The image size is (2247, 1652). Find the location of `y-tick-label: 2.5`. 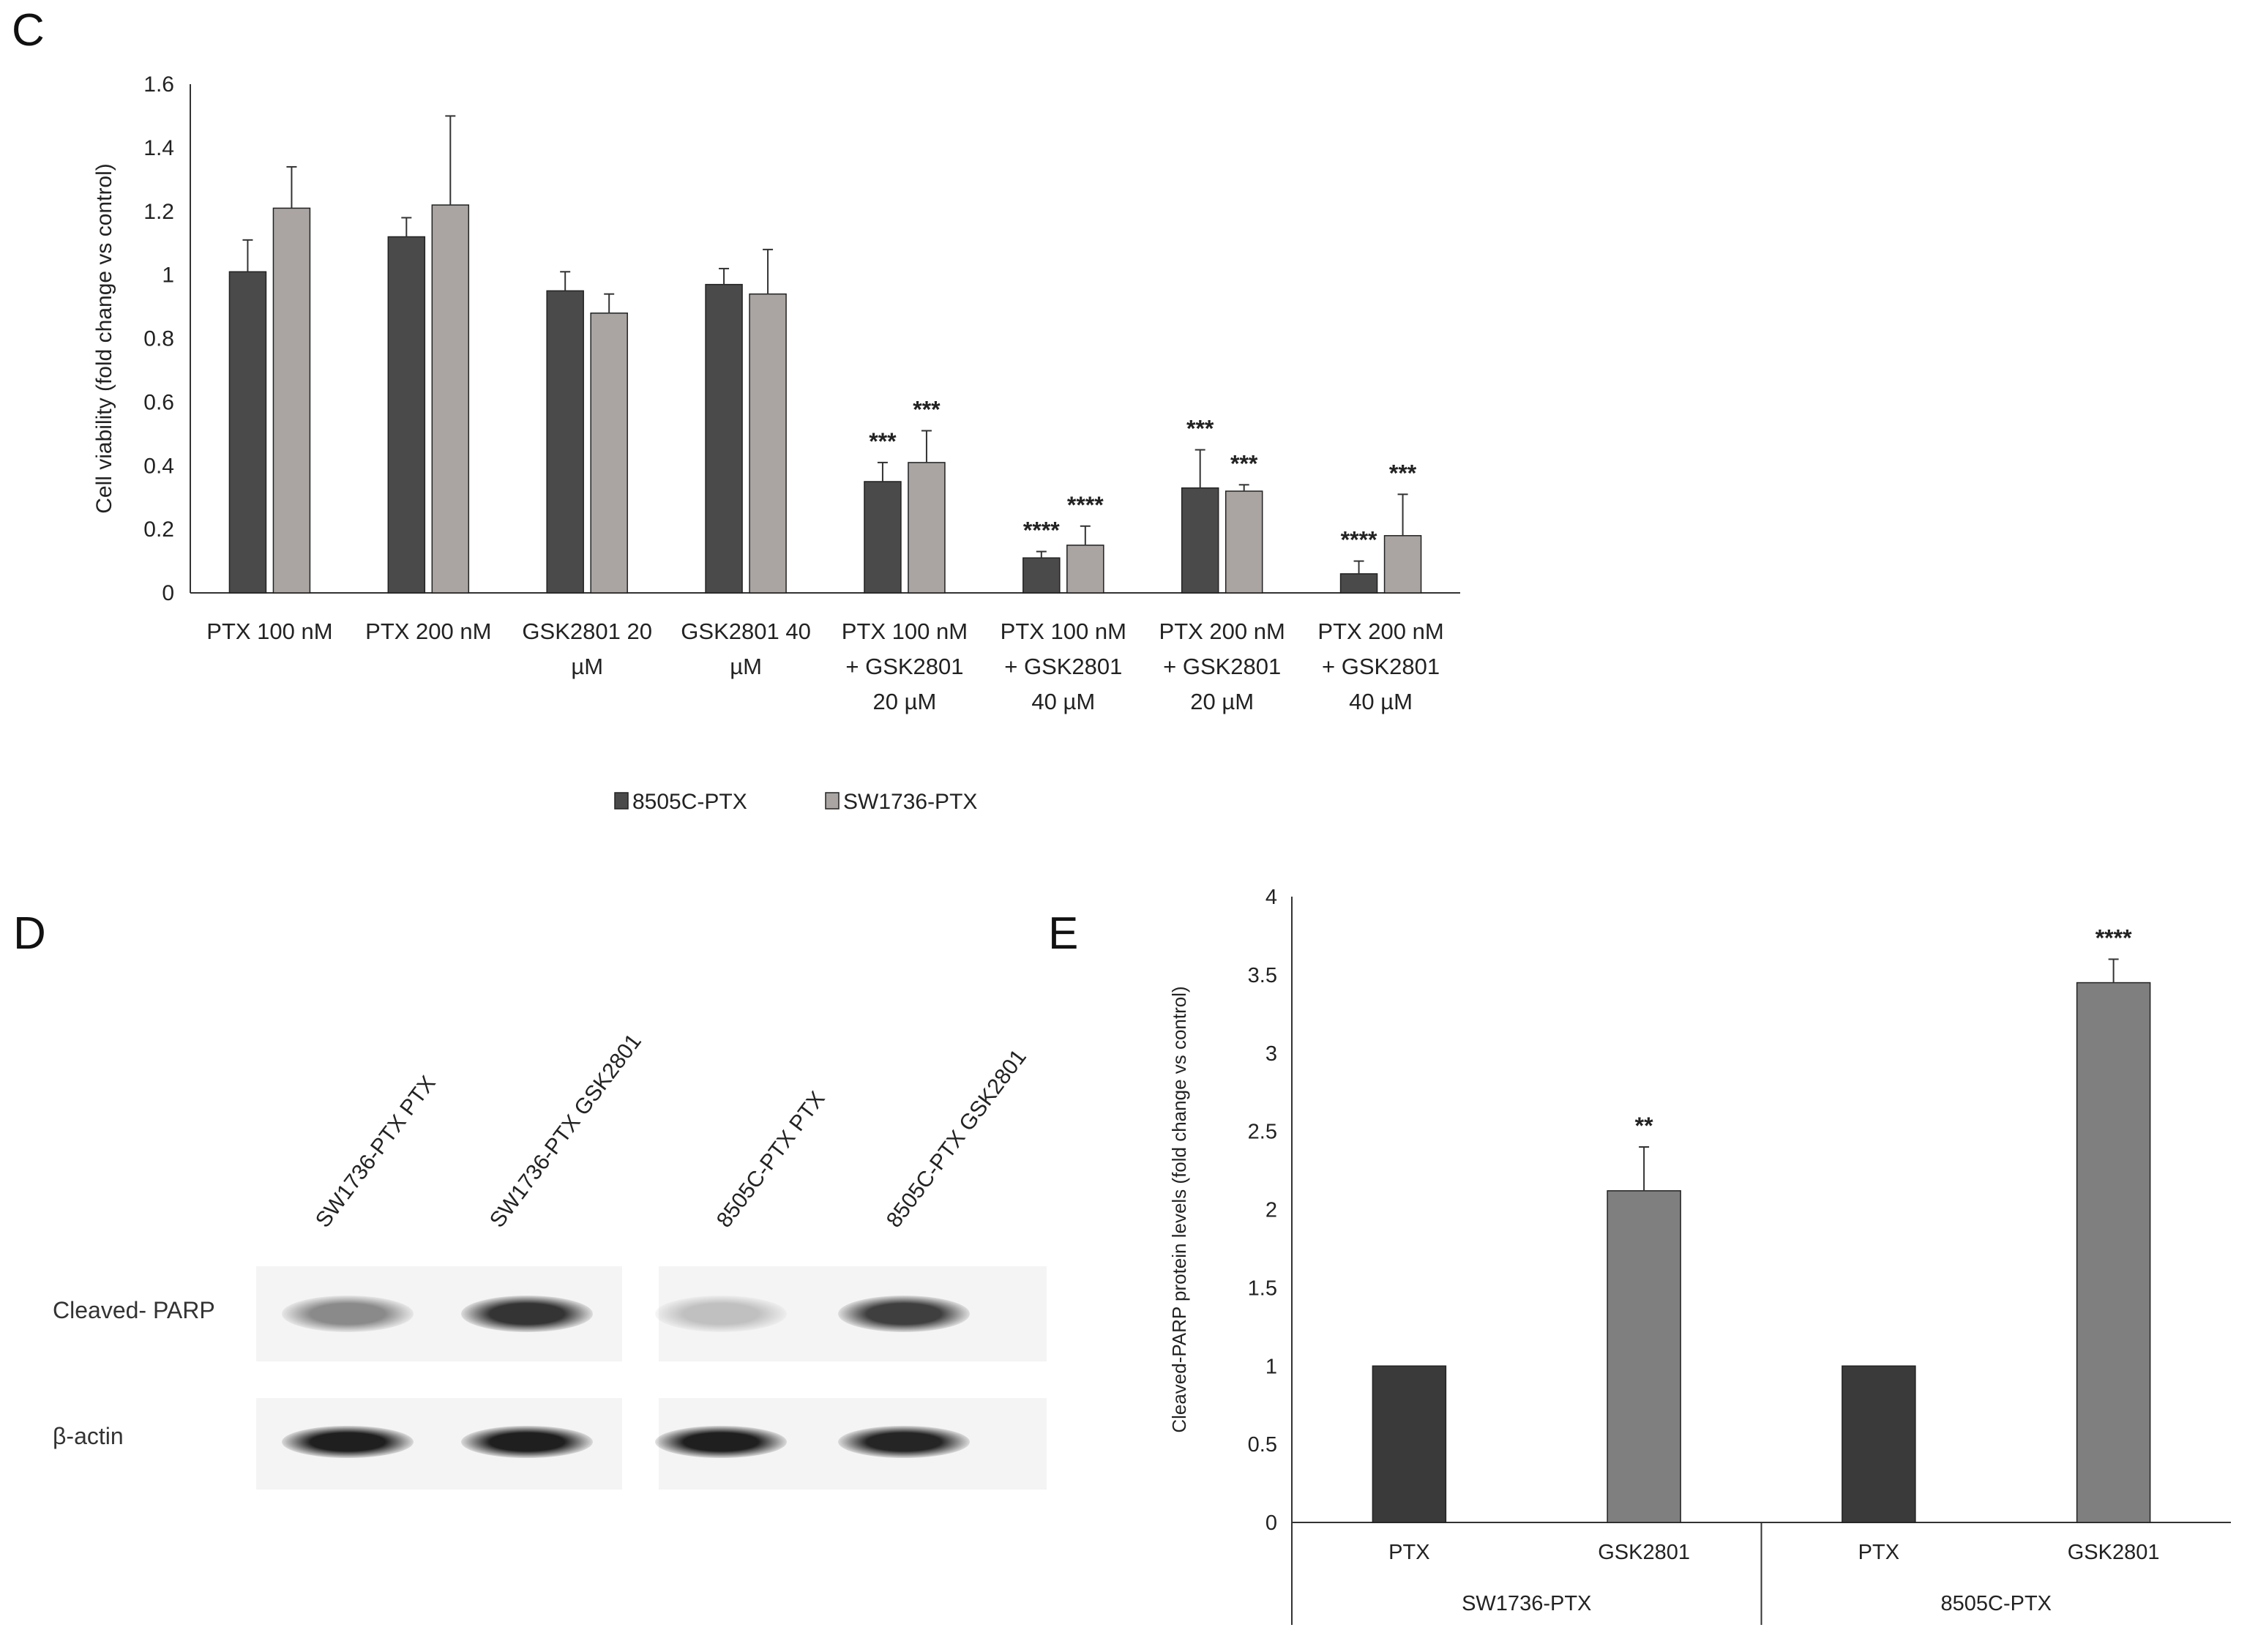

y-tick-label: 2.5 is located at coordinates (1263, 1132).